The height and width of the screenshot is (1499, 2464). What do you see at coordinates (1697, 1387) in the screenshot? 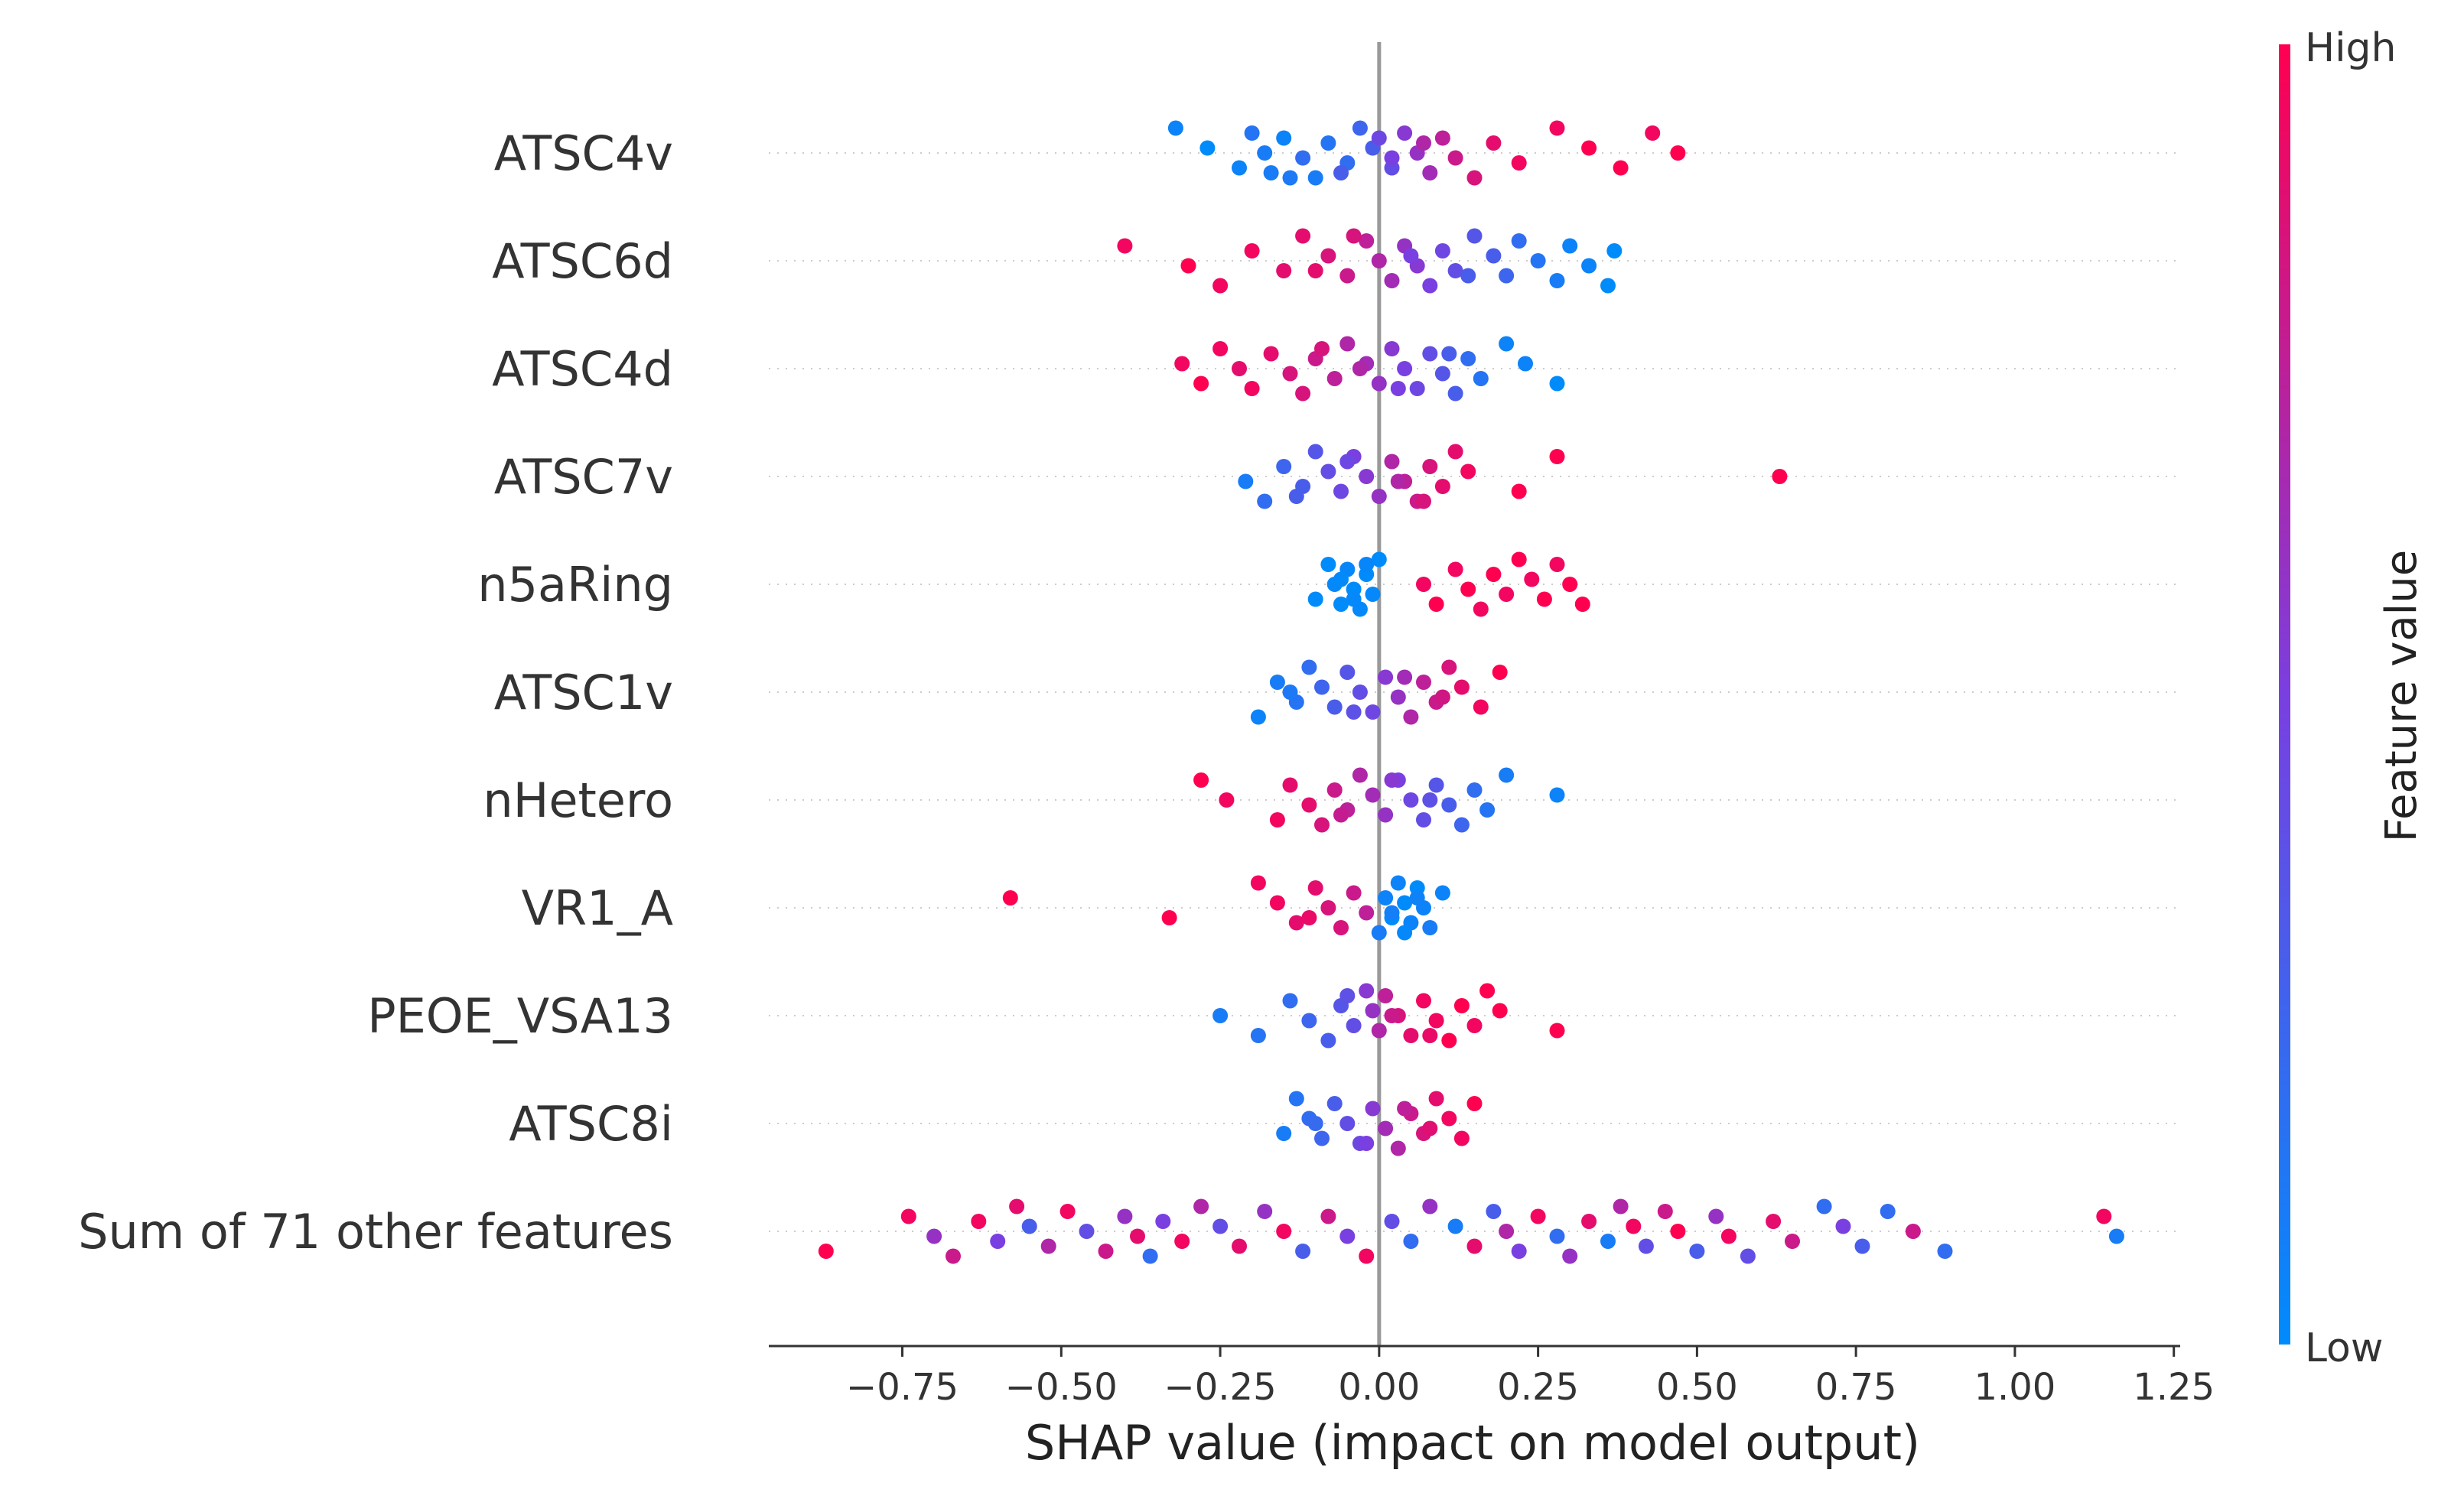
I see `x-tick-label: 0.50` at bounding box center [1697, 1387].